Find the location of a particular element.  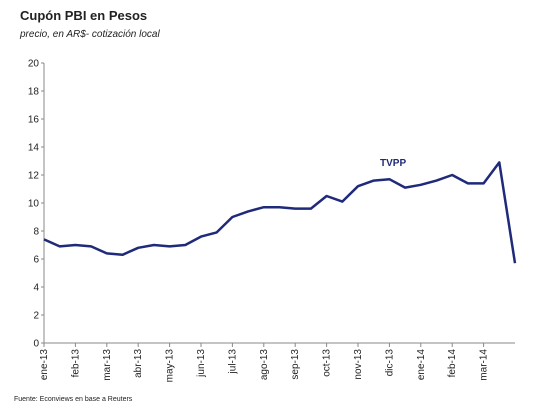

x-tick-label: abr-13 is located at coordinates (138, 363).